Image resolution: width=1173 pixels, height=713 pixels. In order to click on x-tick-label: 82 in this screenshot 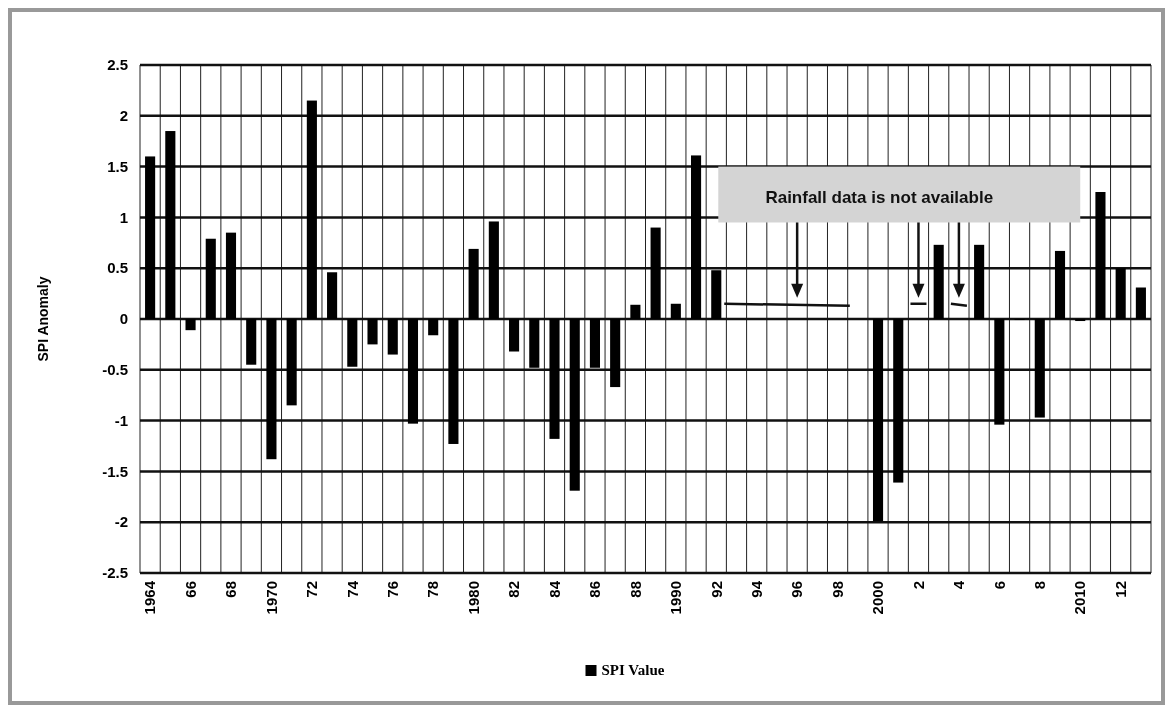, I will do `click(514, 589)`.